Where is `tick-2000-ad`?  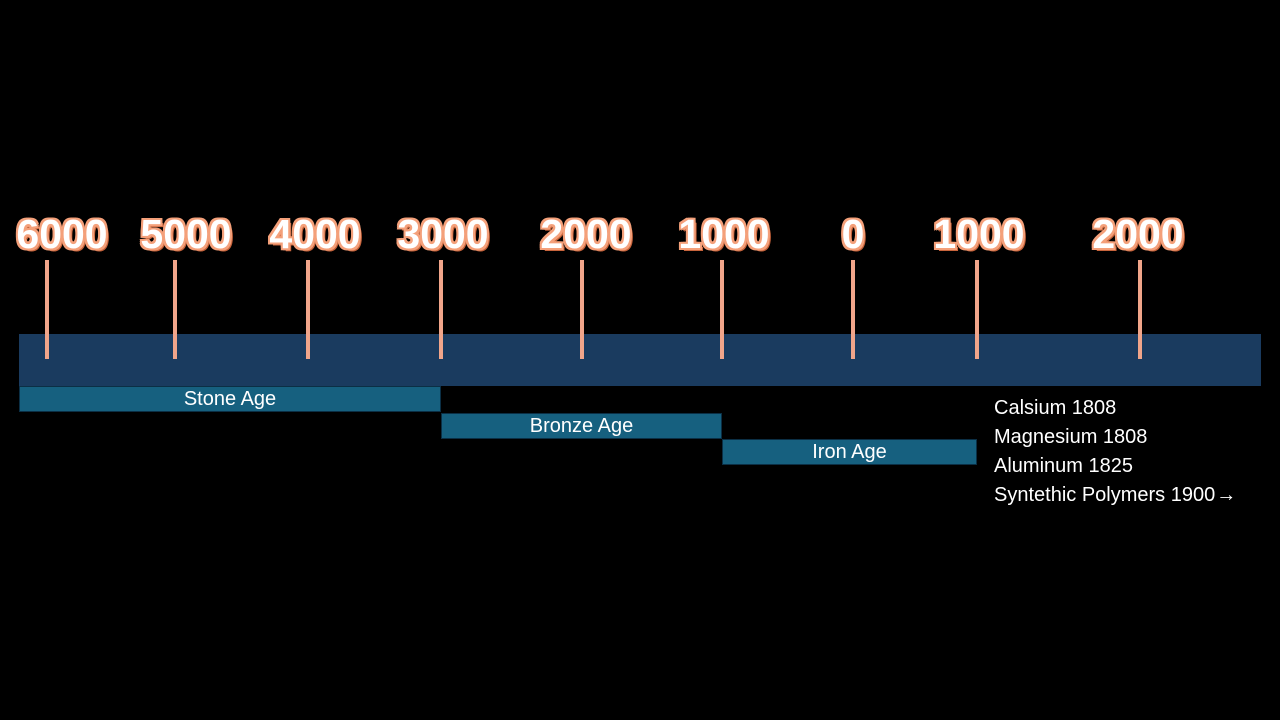 tick-2000-ad is located at coordinates (1140, 309).